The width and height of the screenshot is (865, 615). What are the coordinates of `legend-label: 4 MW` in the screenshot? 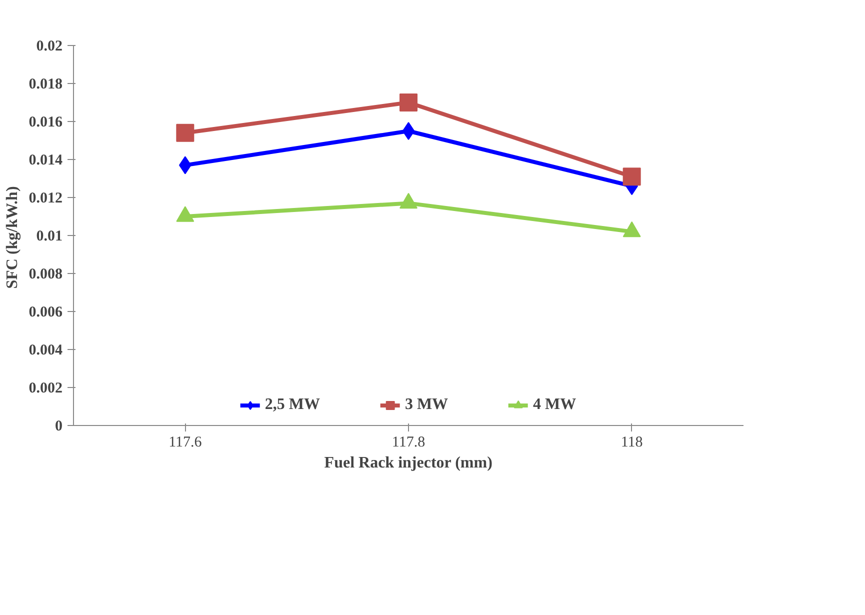 It's located at (554, 405).